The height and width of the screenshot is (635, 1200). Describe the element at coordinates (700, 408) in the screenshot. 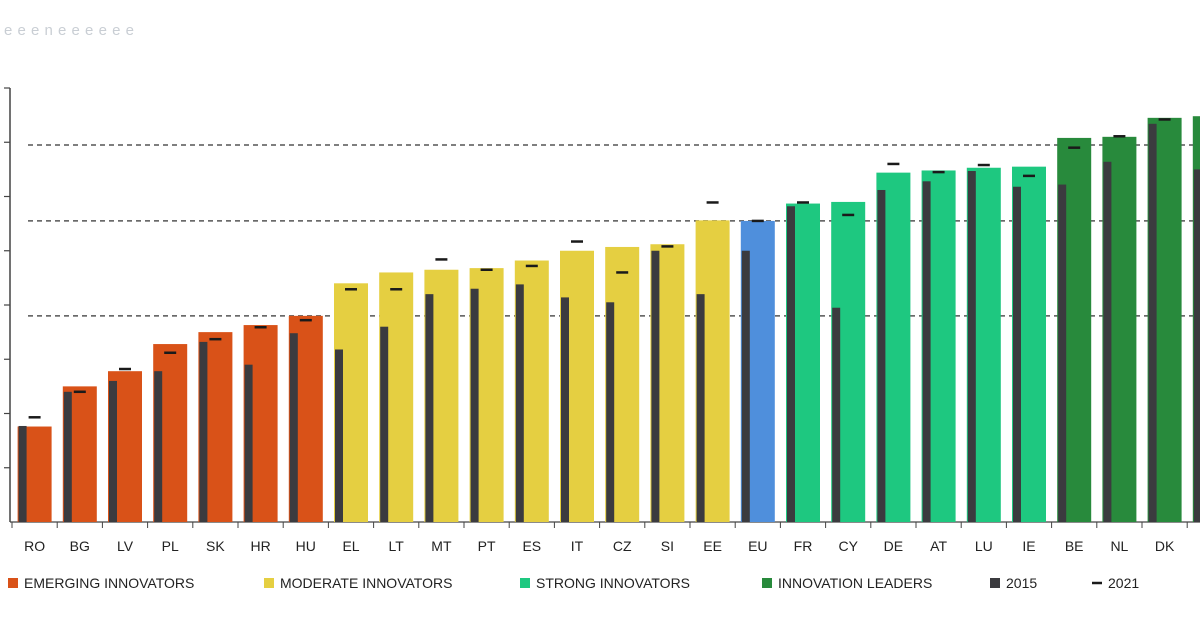

I see `inner-bar-2015-ee` at that location.